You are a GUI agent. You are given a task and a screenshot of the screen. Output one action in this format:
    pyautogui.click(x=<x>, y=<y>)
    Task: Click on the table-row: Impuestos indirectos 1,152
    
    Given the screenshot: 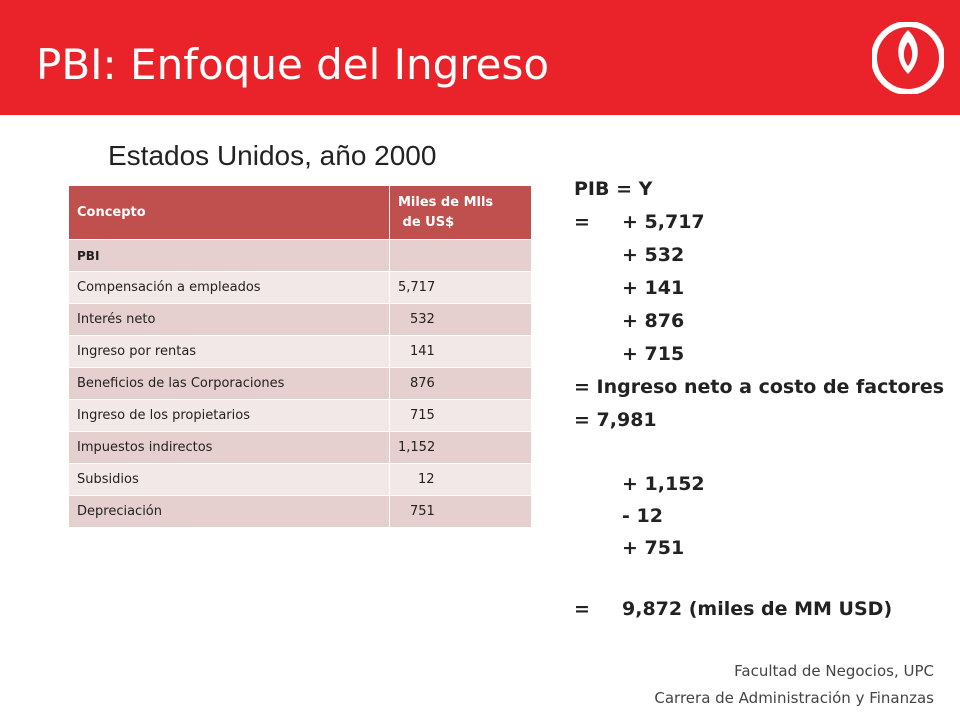 What is the action you would take?
    pyautogui.click(x=300, y=447)
    